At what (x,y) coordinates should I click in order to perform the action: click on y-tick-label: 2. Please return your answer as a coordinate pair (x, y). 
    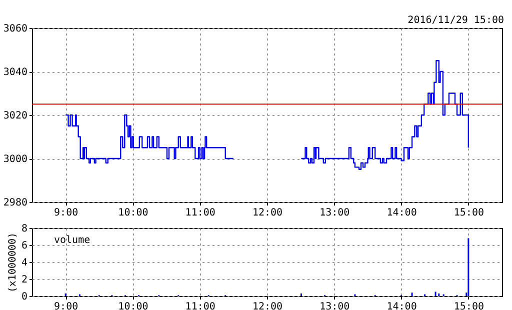
    Looking at the image, I should click on (24, 280).